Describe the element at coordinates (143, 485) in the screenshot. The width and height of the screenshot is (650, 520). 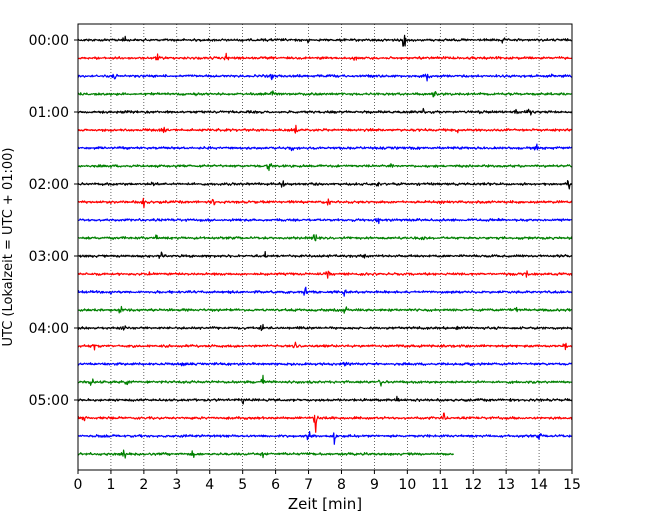
I see `x-tick-label: 2` at that location.